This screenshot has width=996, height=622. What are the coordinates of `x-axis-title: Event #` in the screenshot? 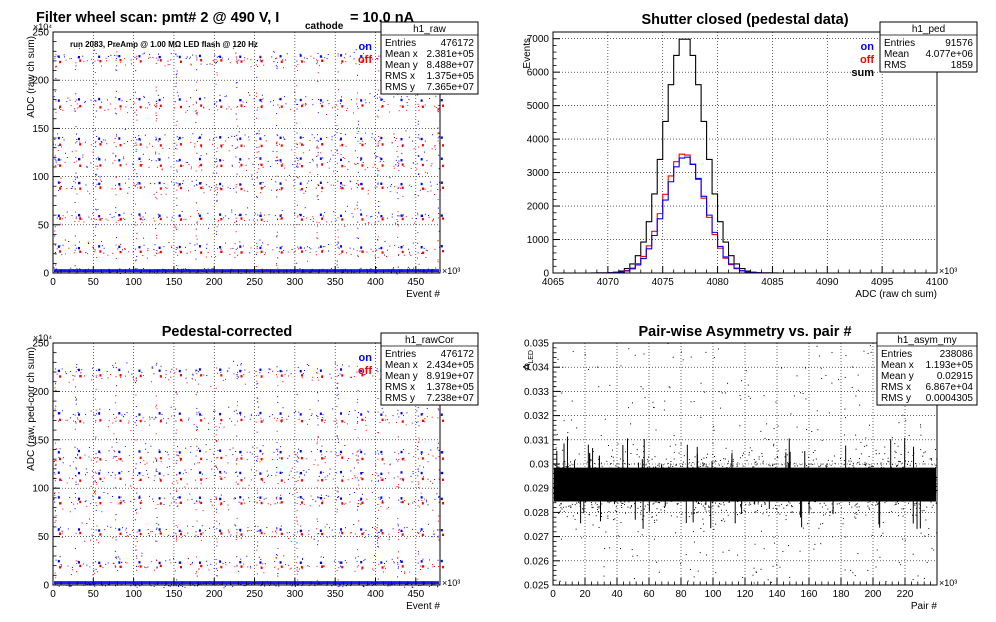 It's located at (423, 606).